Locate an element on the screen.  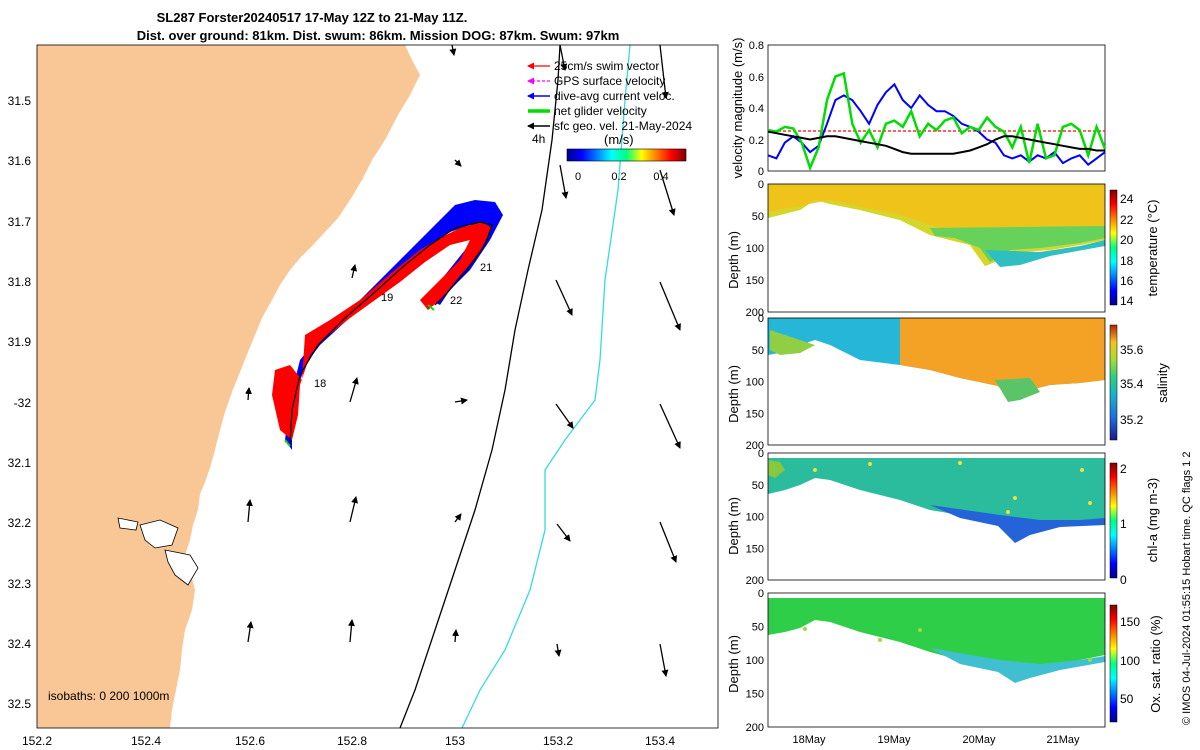
svg-text: 153.4 is located at coordinates (660, 741).